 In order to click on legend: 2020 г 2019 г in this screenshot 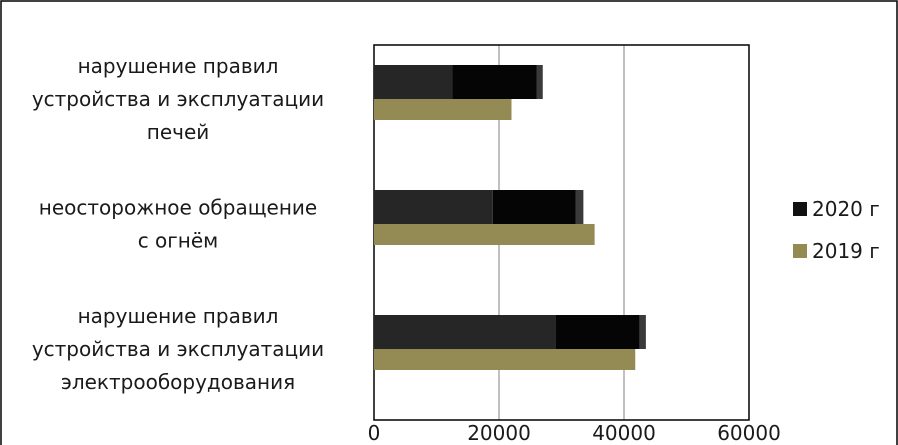, I will do `click(836, 230)`.